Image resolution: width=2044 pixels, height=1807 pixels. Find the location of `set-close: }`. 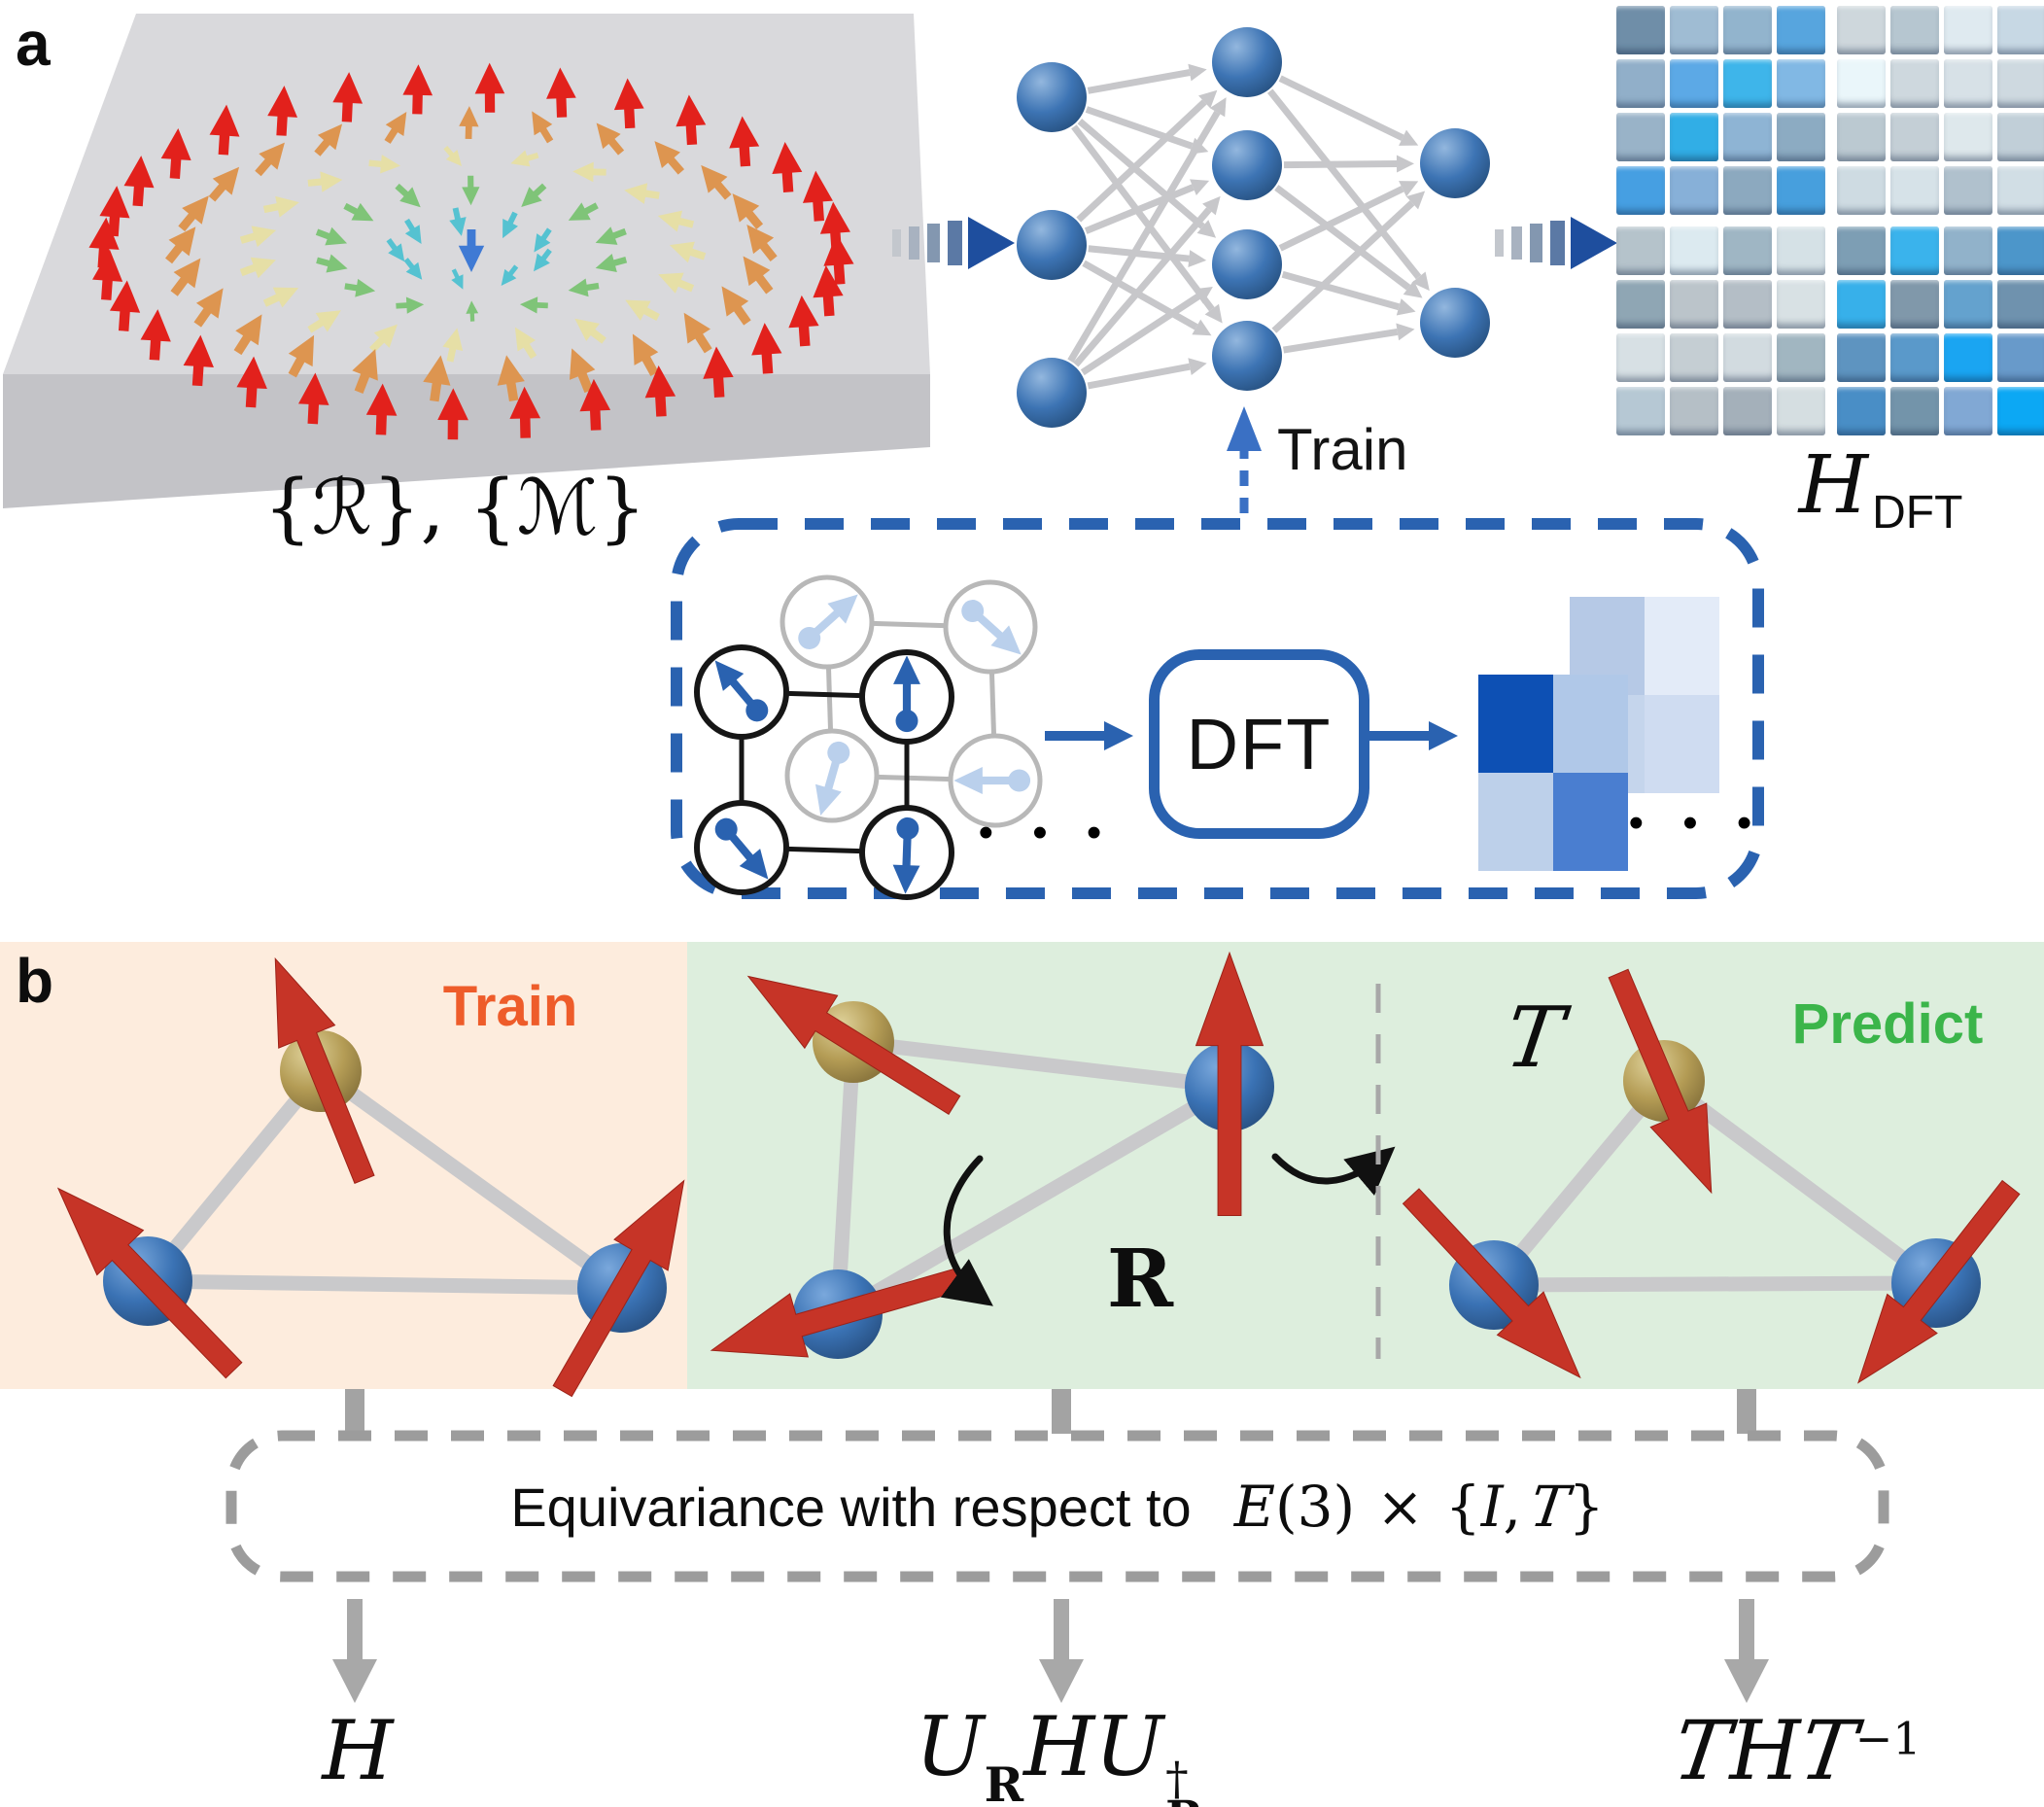

set-close: } is located at coordinates (1586, 1507).